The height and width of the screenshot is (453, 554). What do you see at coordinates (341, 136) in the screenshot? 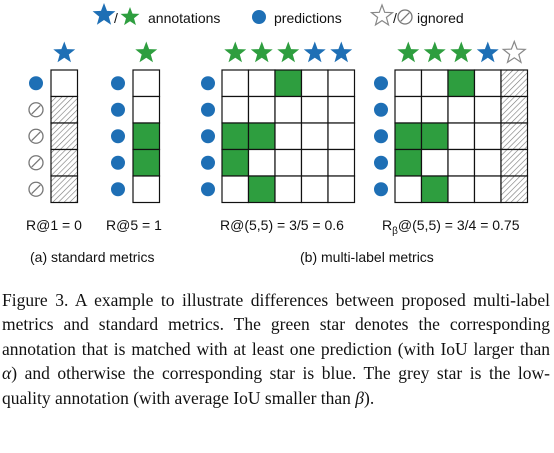
I see `r55-cell-r3-c5-empty` at bounding box center [341, 136].